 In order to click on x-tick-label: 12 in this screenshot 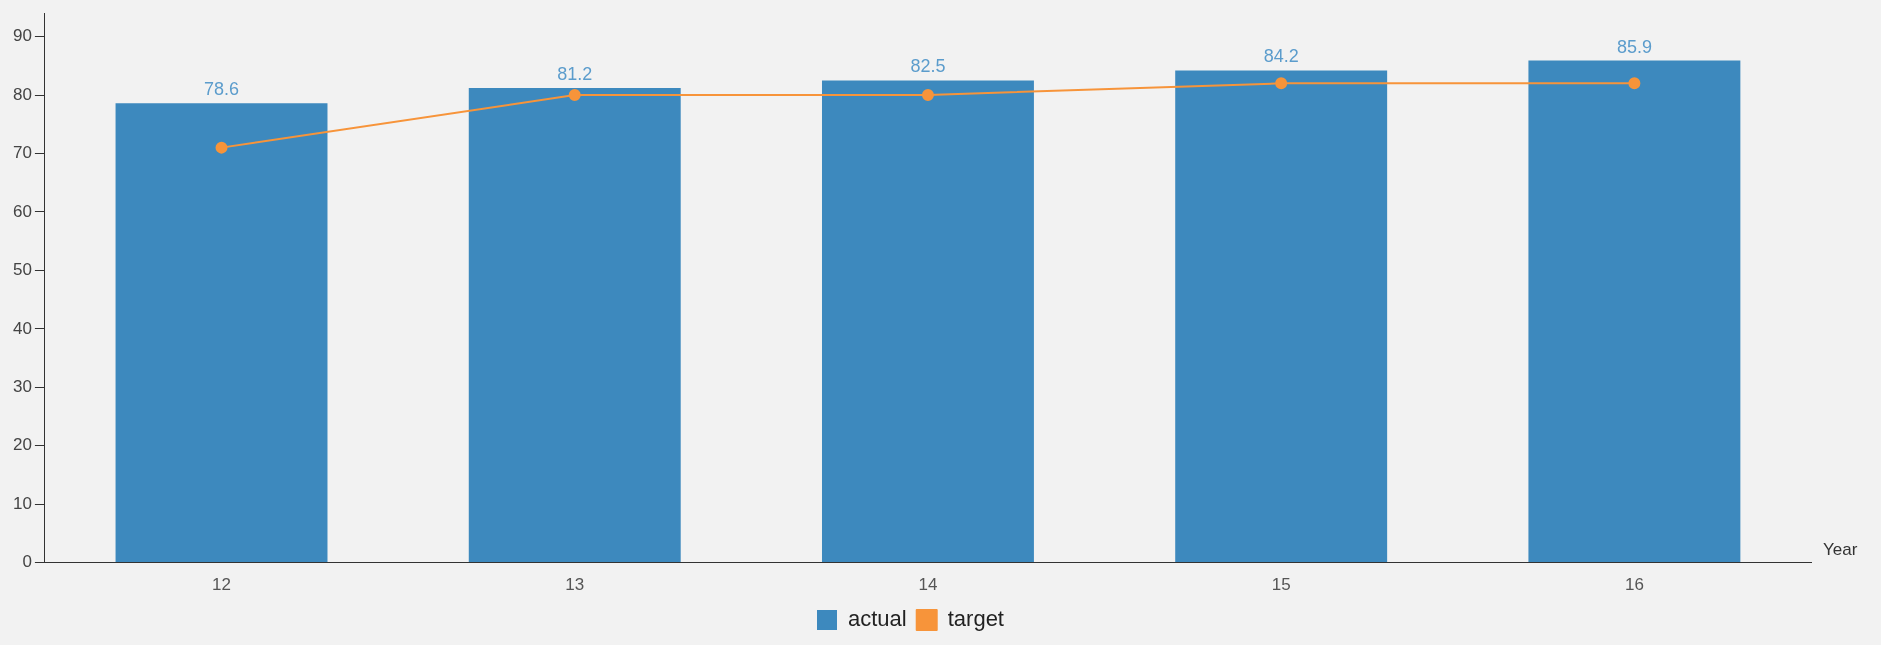, I will do `click(221, 585)`.